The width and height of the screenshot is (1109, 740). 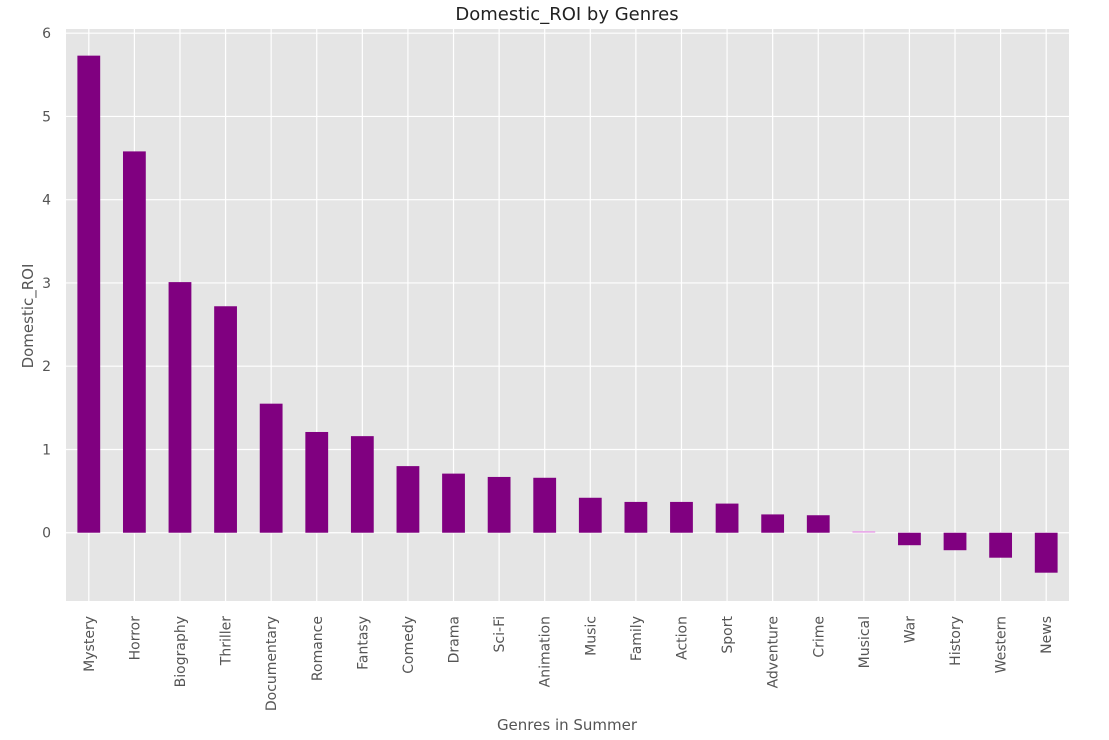 What do you see at coordinates (865, 642) in the screenshot?
I see `x-tick-label: Musical` at bounding box center [865, 642].